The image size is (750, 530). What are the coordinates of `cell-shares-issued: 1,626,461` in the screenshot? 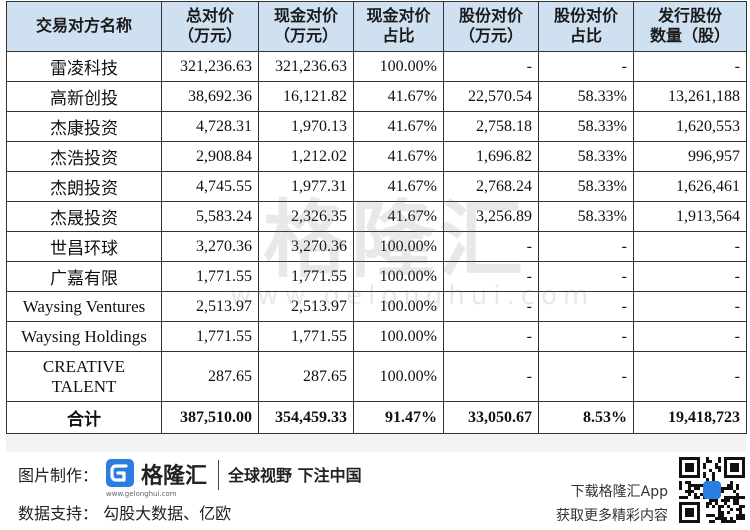 It's located at (690, 186).